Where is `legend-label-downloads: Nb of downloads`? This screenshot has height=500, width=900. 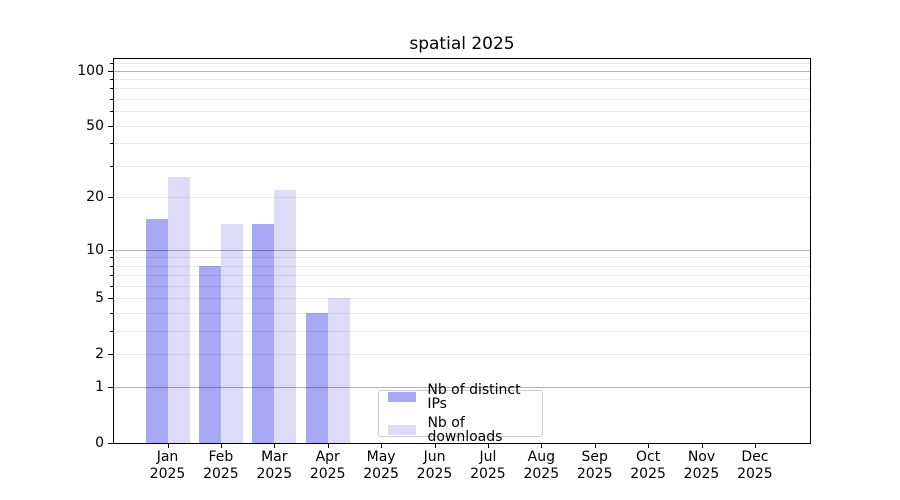
legend-label-downloads: Nb of downloads is located at coordinates (465, 430).